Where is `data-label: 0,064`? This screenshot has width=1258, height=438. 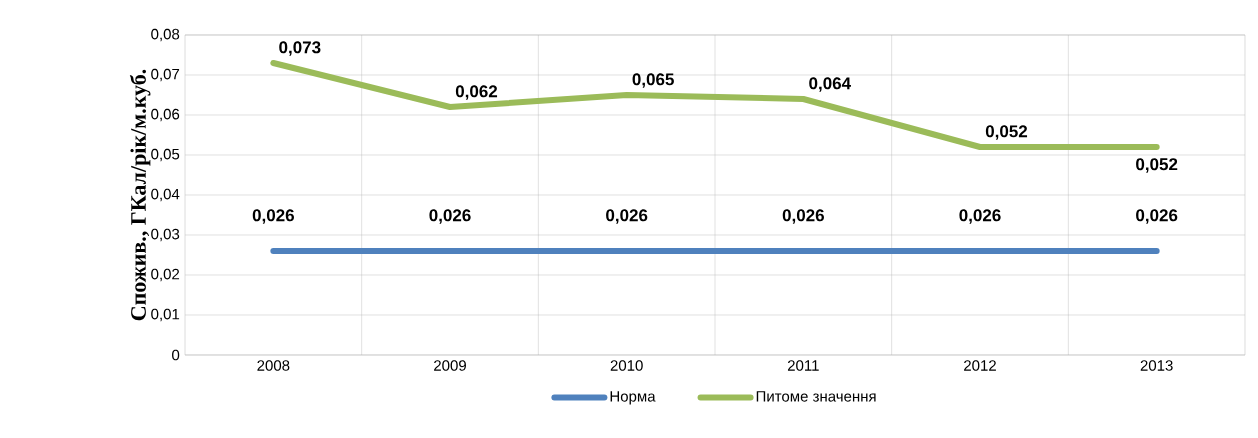 data-label: 0,064 is located at coordinates (830, 84).